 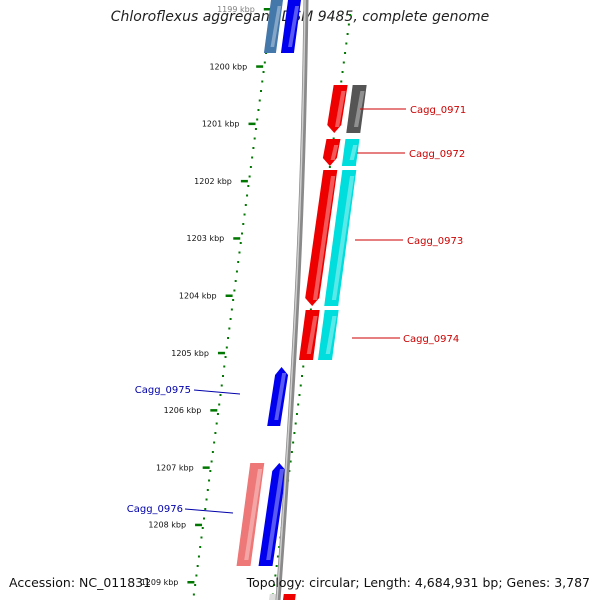 What do you see at coordinates (232, 305) in the screenshot?
I see `ruler-dots-inner` at bounding box center [232, 305].